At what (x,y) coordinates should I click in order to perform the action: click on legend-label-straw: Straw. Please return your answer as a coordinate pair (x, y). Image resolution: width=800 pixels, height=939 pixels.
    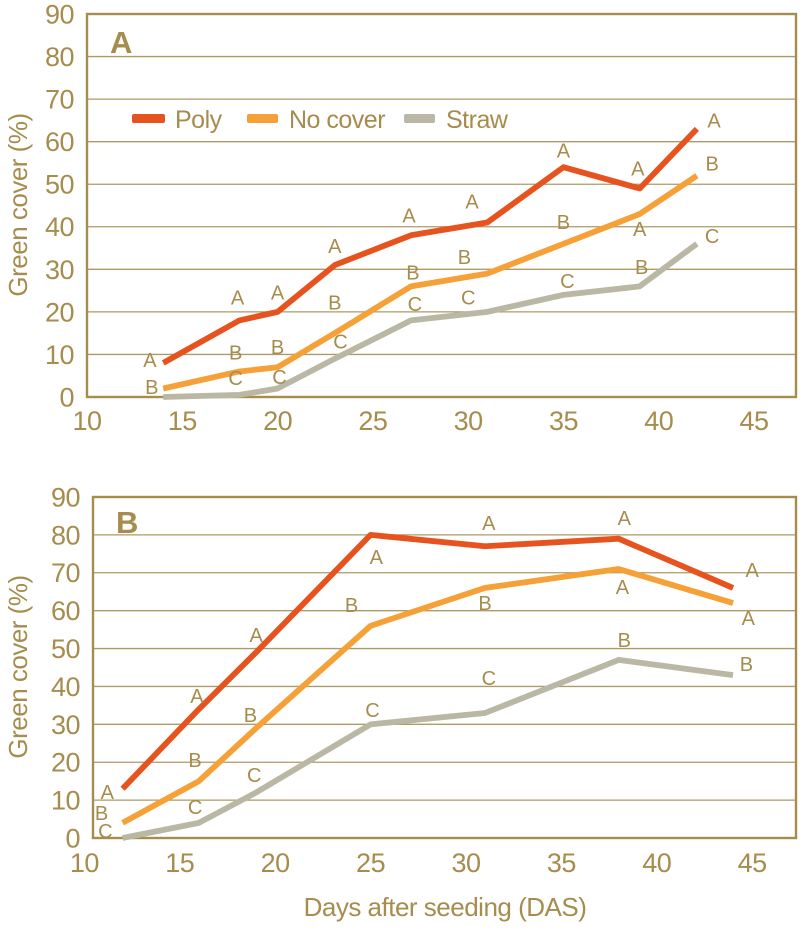
    Looking at the image, I should click on (477, 120).